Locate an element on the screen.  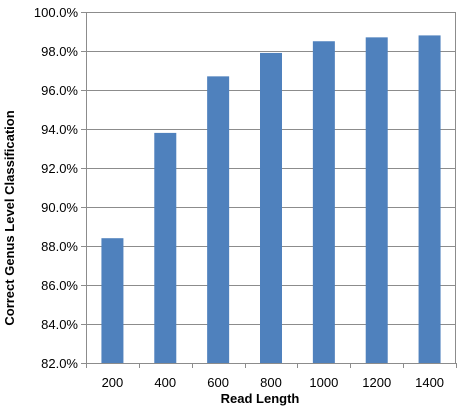
y-tick-label: 82.0% is located at coordinates (59, 363).